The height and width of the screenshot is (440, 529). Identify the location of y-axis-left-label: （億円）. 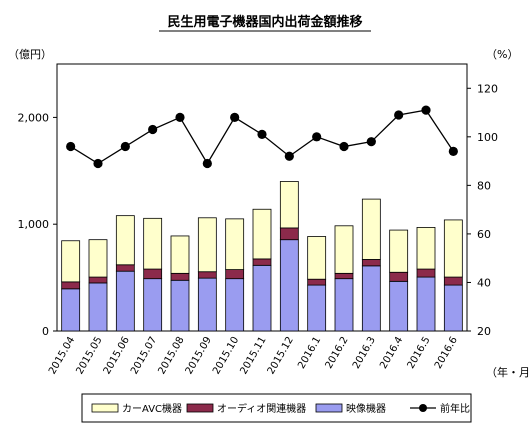
(30, 54).